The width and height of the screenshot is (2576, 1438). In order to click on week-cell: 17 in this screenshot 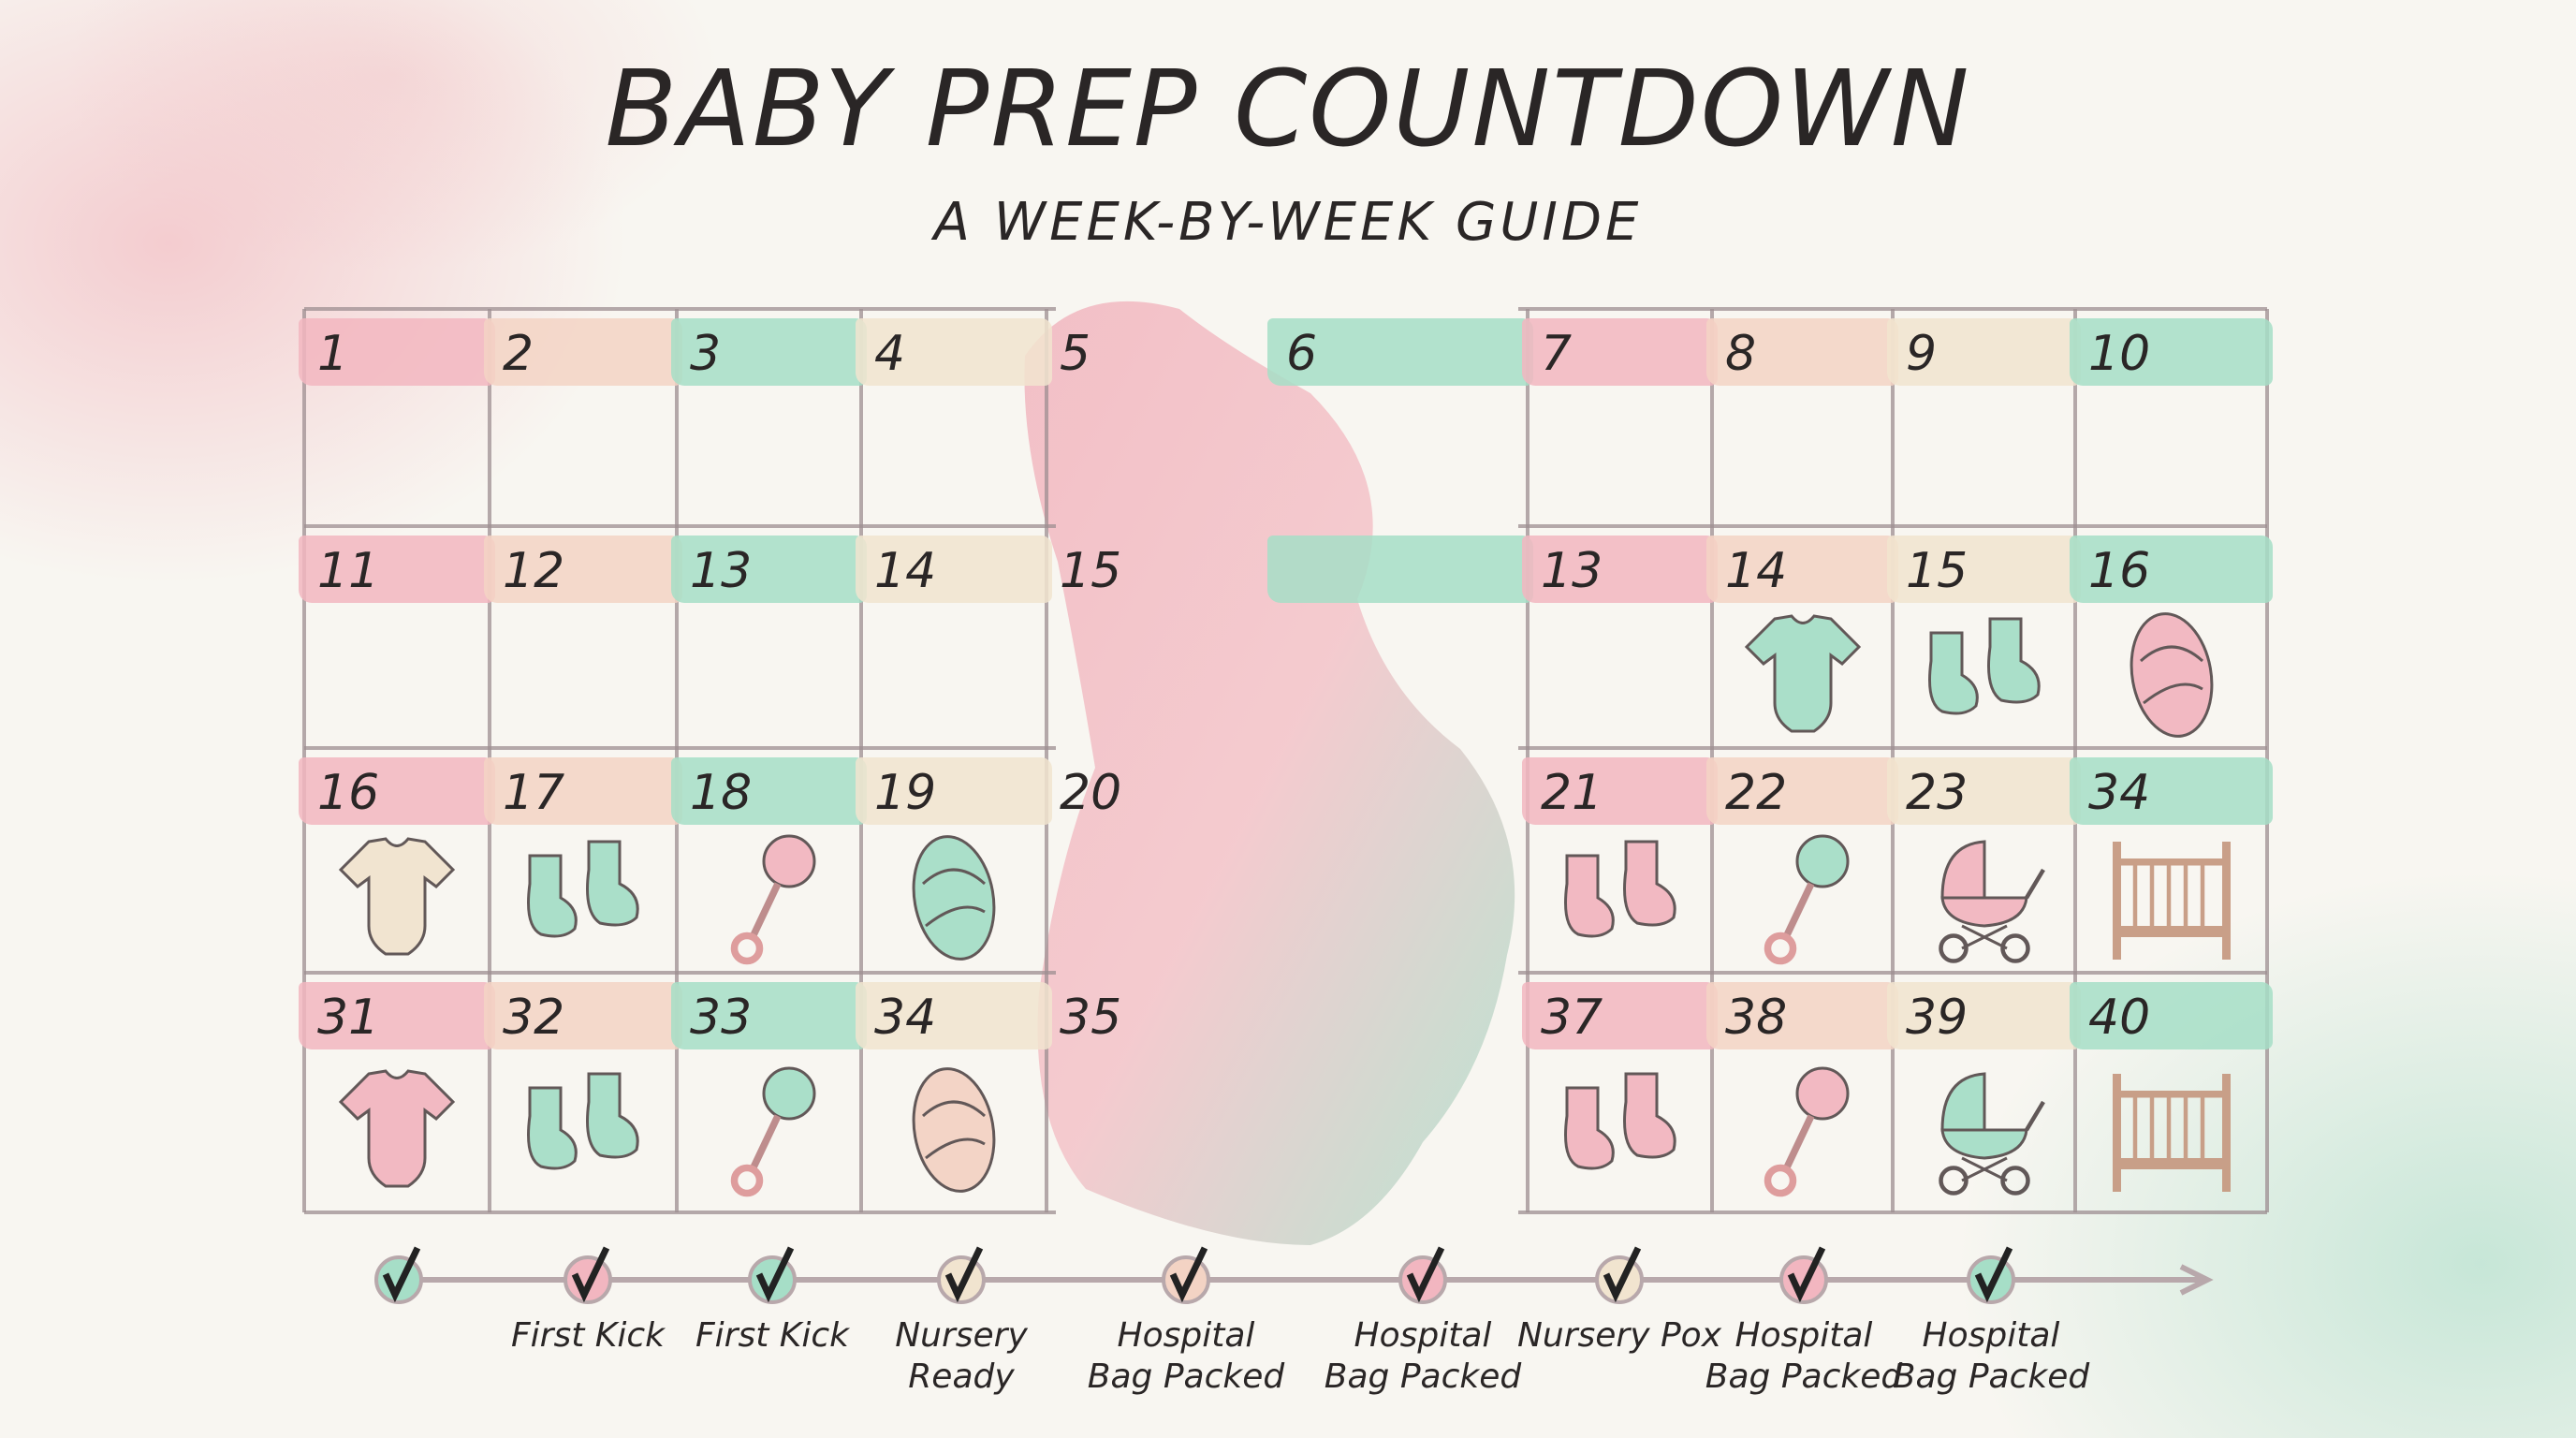, I will do `click(583, 860)`.